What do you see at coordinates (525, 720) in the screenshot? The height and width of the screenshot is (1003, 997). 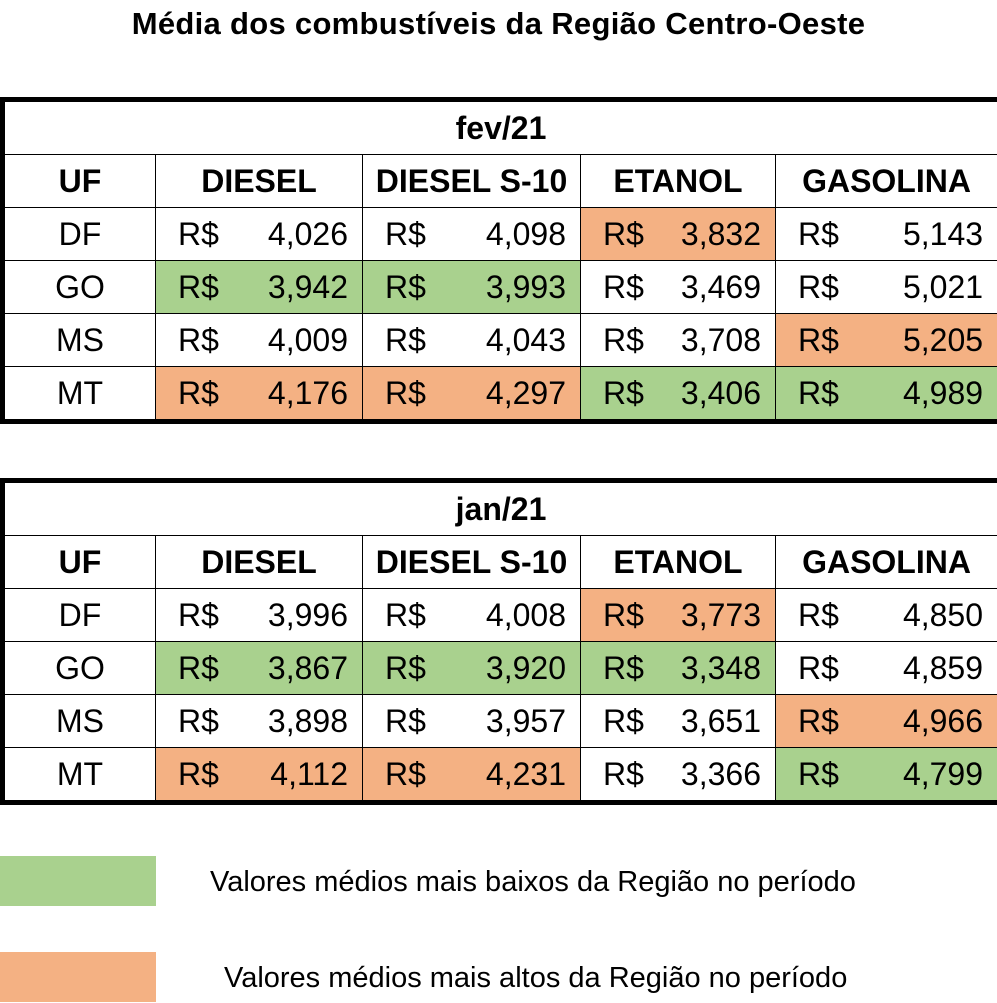 I see `price-value: 3,957` at bounding box center [525, 720].